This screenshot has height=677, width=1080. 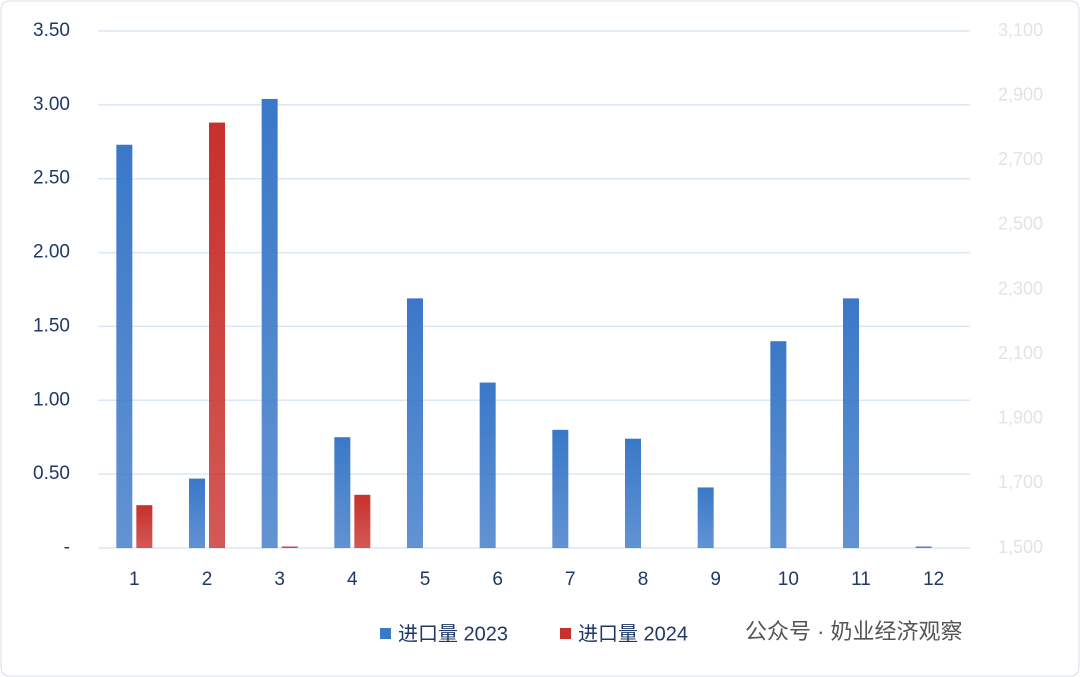 What do you see at coordinates (1020, 482) in the screenshot?
I see `y2-tick-label: 1,700` at bounding box center [1020, 482].